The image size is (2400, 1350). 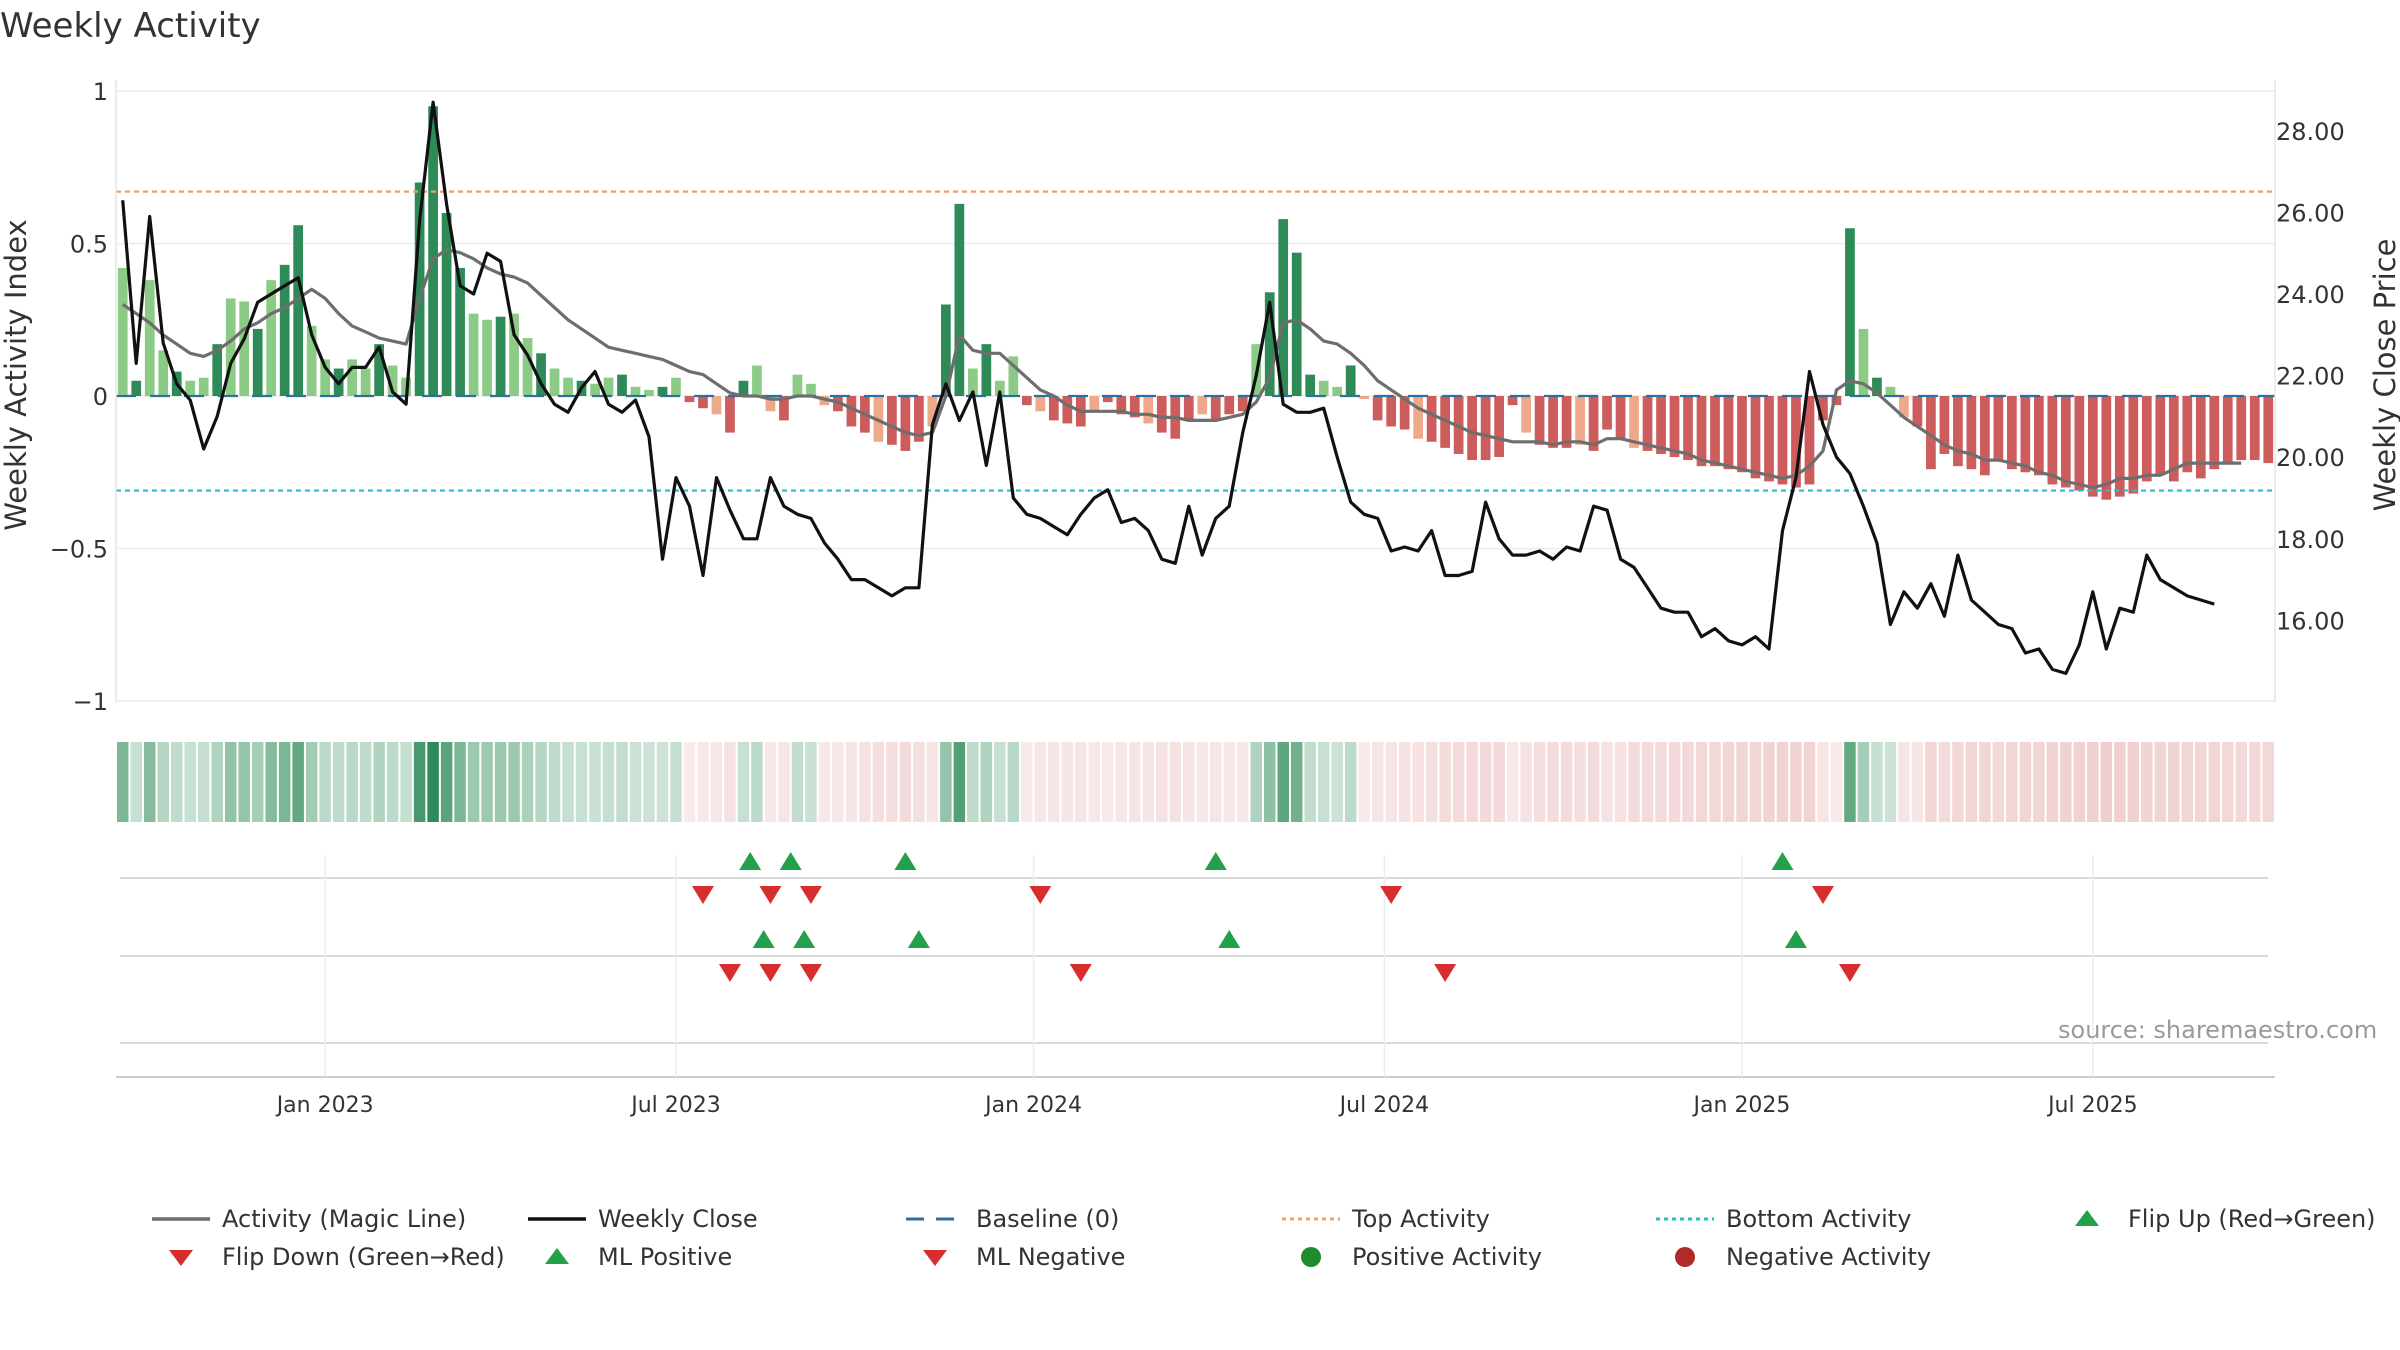 What do you see at coordinates (2310, 458) in the screenshot?
I see `y-tick-right: 20.00` at bounding box center [2310, 458].